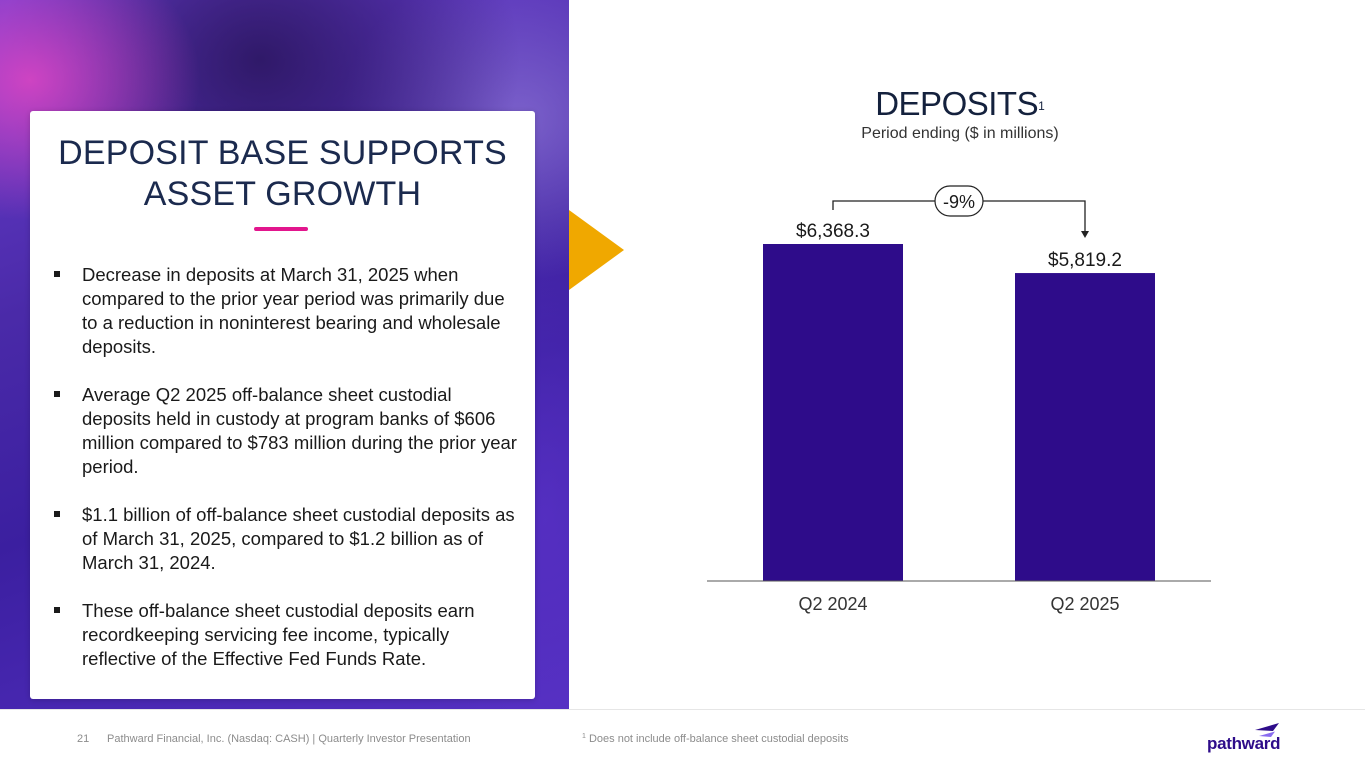  What do you see at coordinates (682, 709) in the screenshot?
I see `footer-divider` at bounding box center [682, 709].